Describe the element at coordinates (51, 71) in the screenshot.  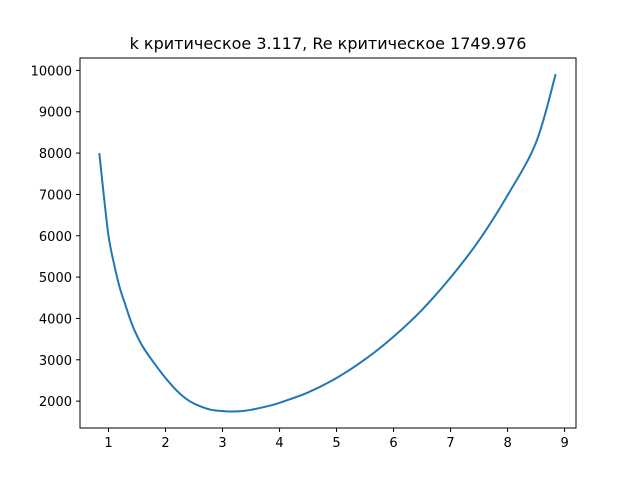
I see `y-tick-label: 10000` at that location.